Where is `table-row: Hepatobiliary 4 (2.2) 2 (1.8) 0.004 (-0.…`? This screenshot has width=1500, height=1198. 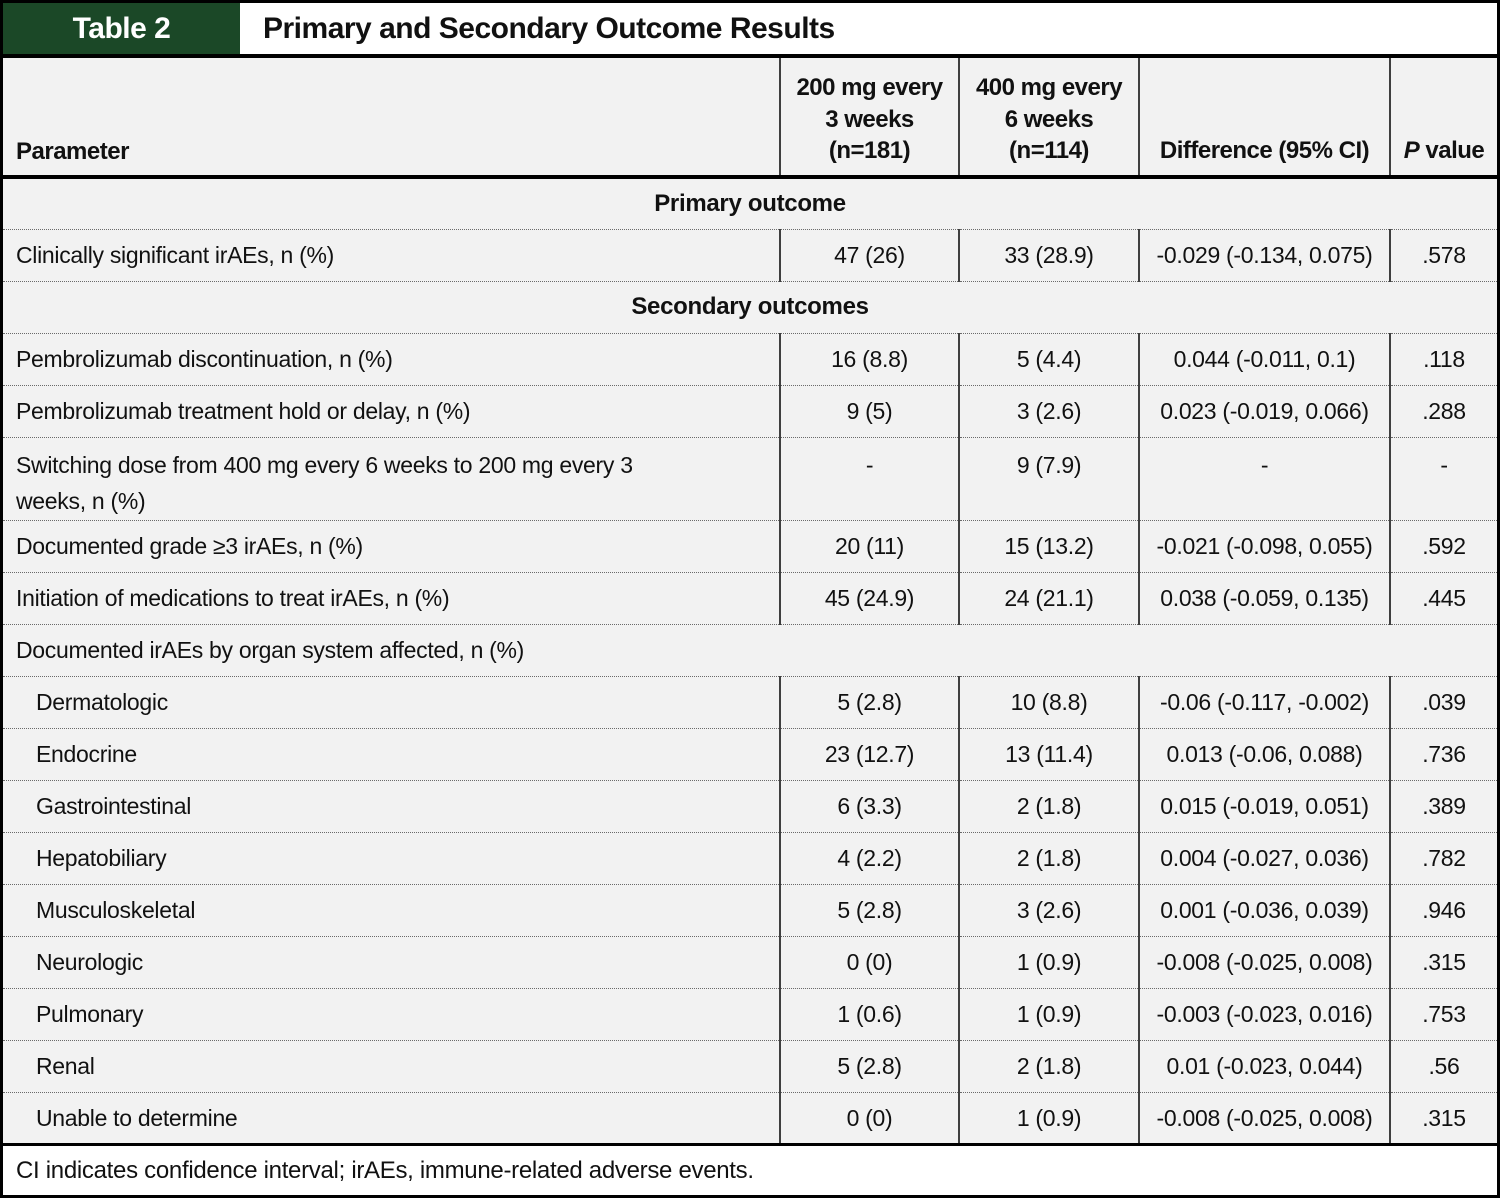 table-row: Hepatobiliary 4 (2.2) 2 (1.8) 0.004 (-0.… is located at coordinates (750, 858).